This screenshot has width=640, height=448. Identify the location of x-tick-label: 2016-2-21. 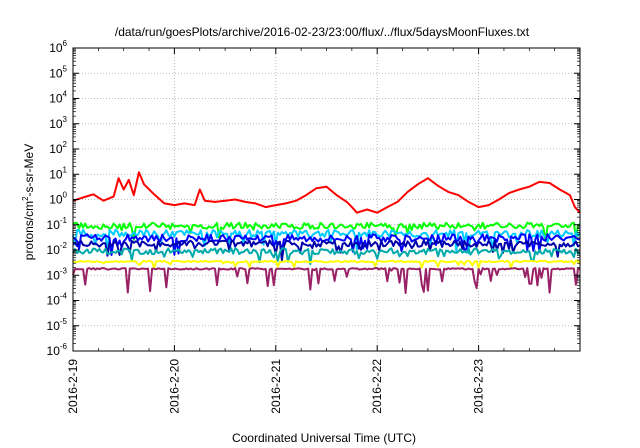
(276, 386).